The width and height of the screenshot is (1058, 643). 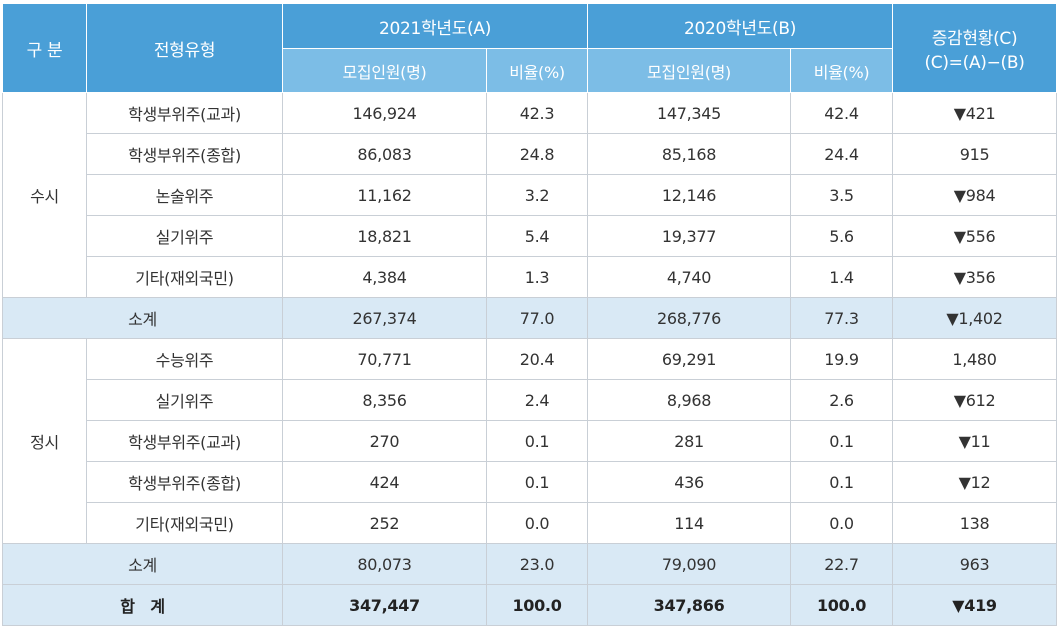 I want to click on a-ratio-cell: 23.0, so click(x=537, y=564).